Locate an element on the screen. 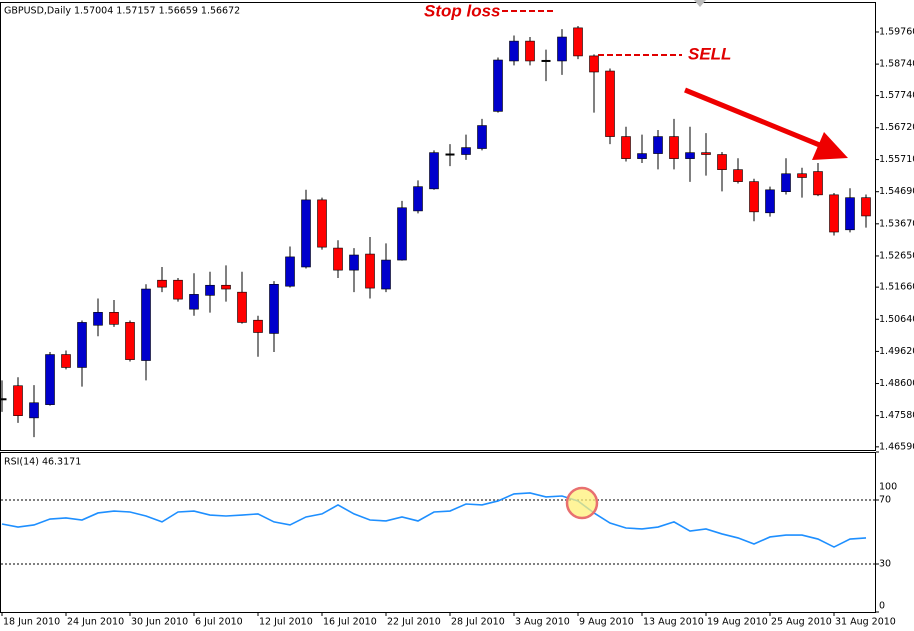 This screenshot has height=631, width=914. x-tick-label: 19 Aug 2010 is located at coordinates (737, 622).